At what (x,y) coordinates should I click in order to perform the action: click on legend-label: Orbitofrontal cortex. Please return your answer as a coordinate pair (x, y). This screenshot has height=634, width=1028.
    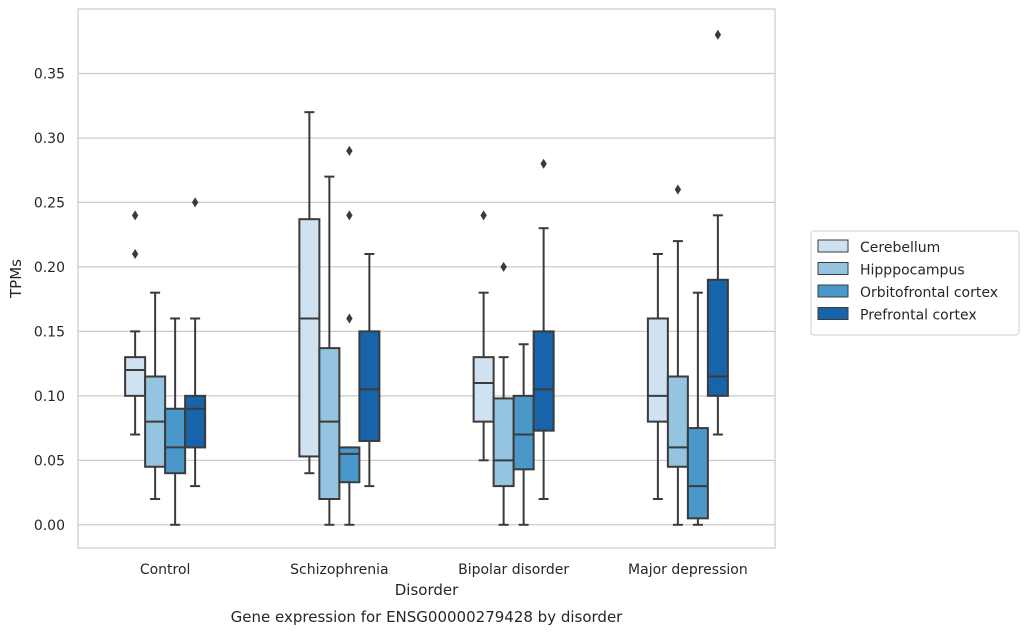
    Looking at the image, I should click on (929, 293).